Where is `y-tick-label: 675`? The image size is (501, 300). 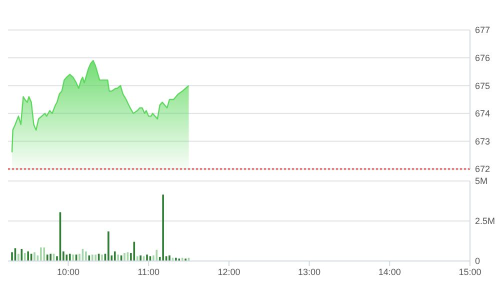
y-tick-label: 675 is located at coordinates (482, 85).